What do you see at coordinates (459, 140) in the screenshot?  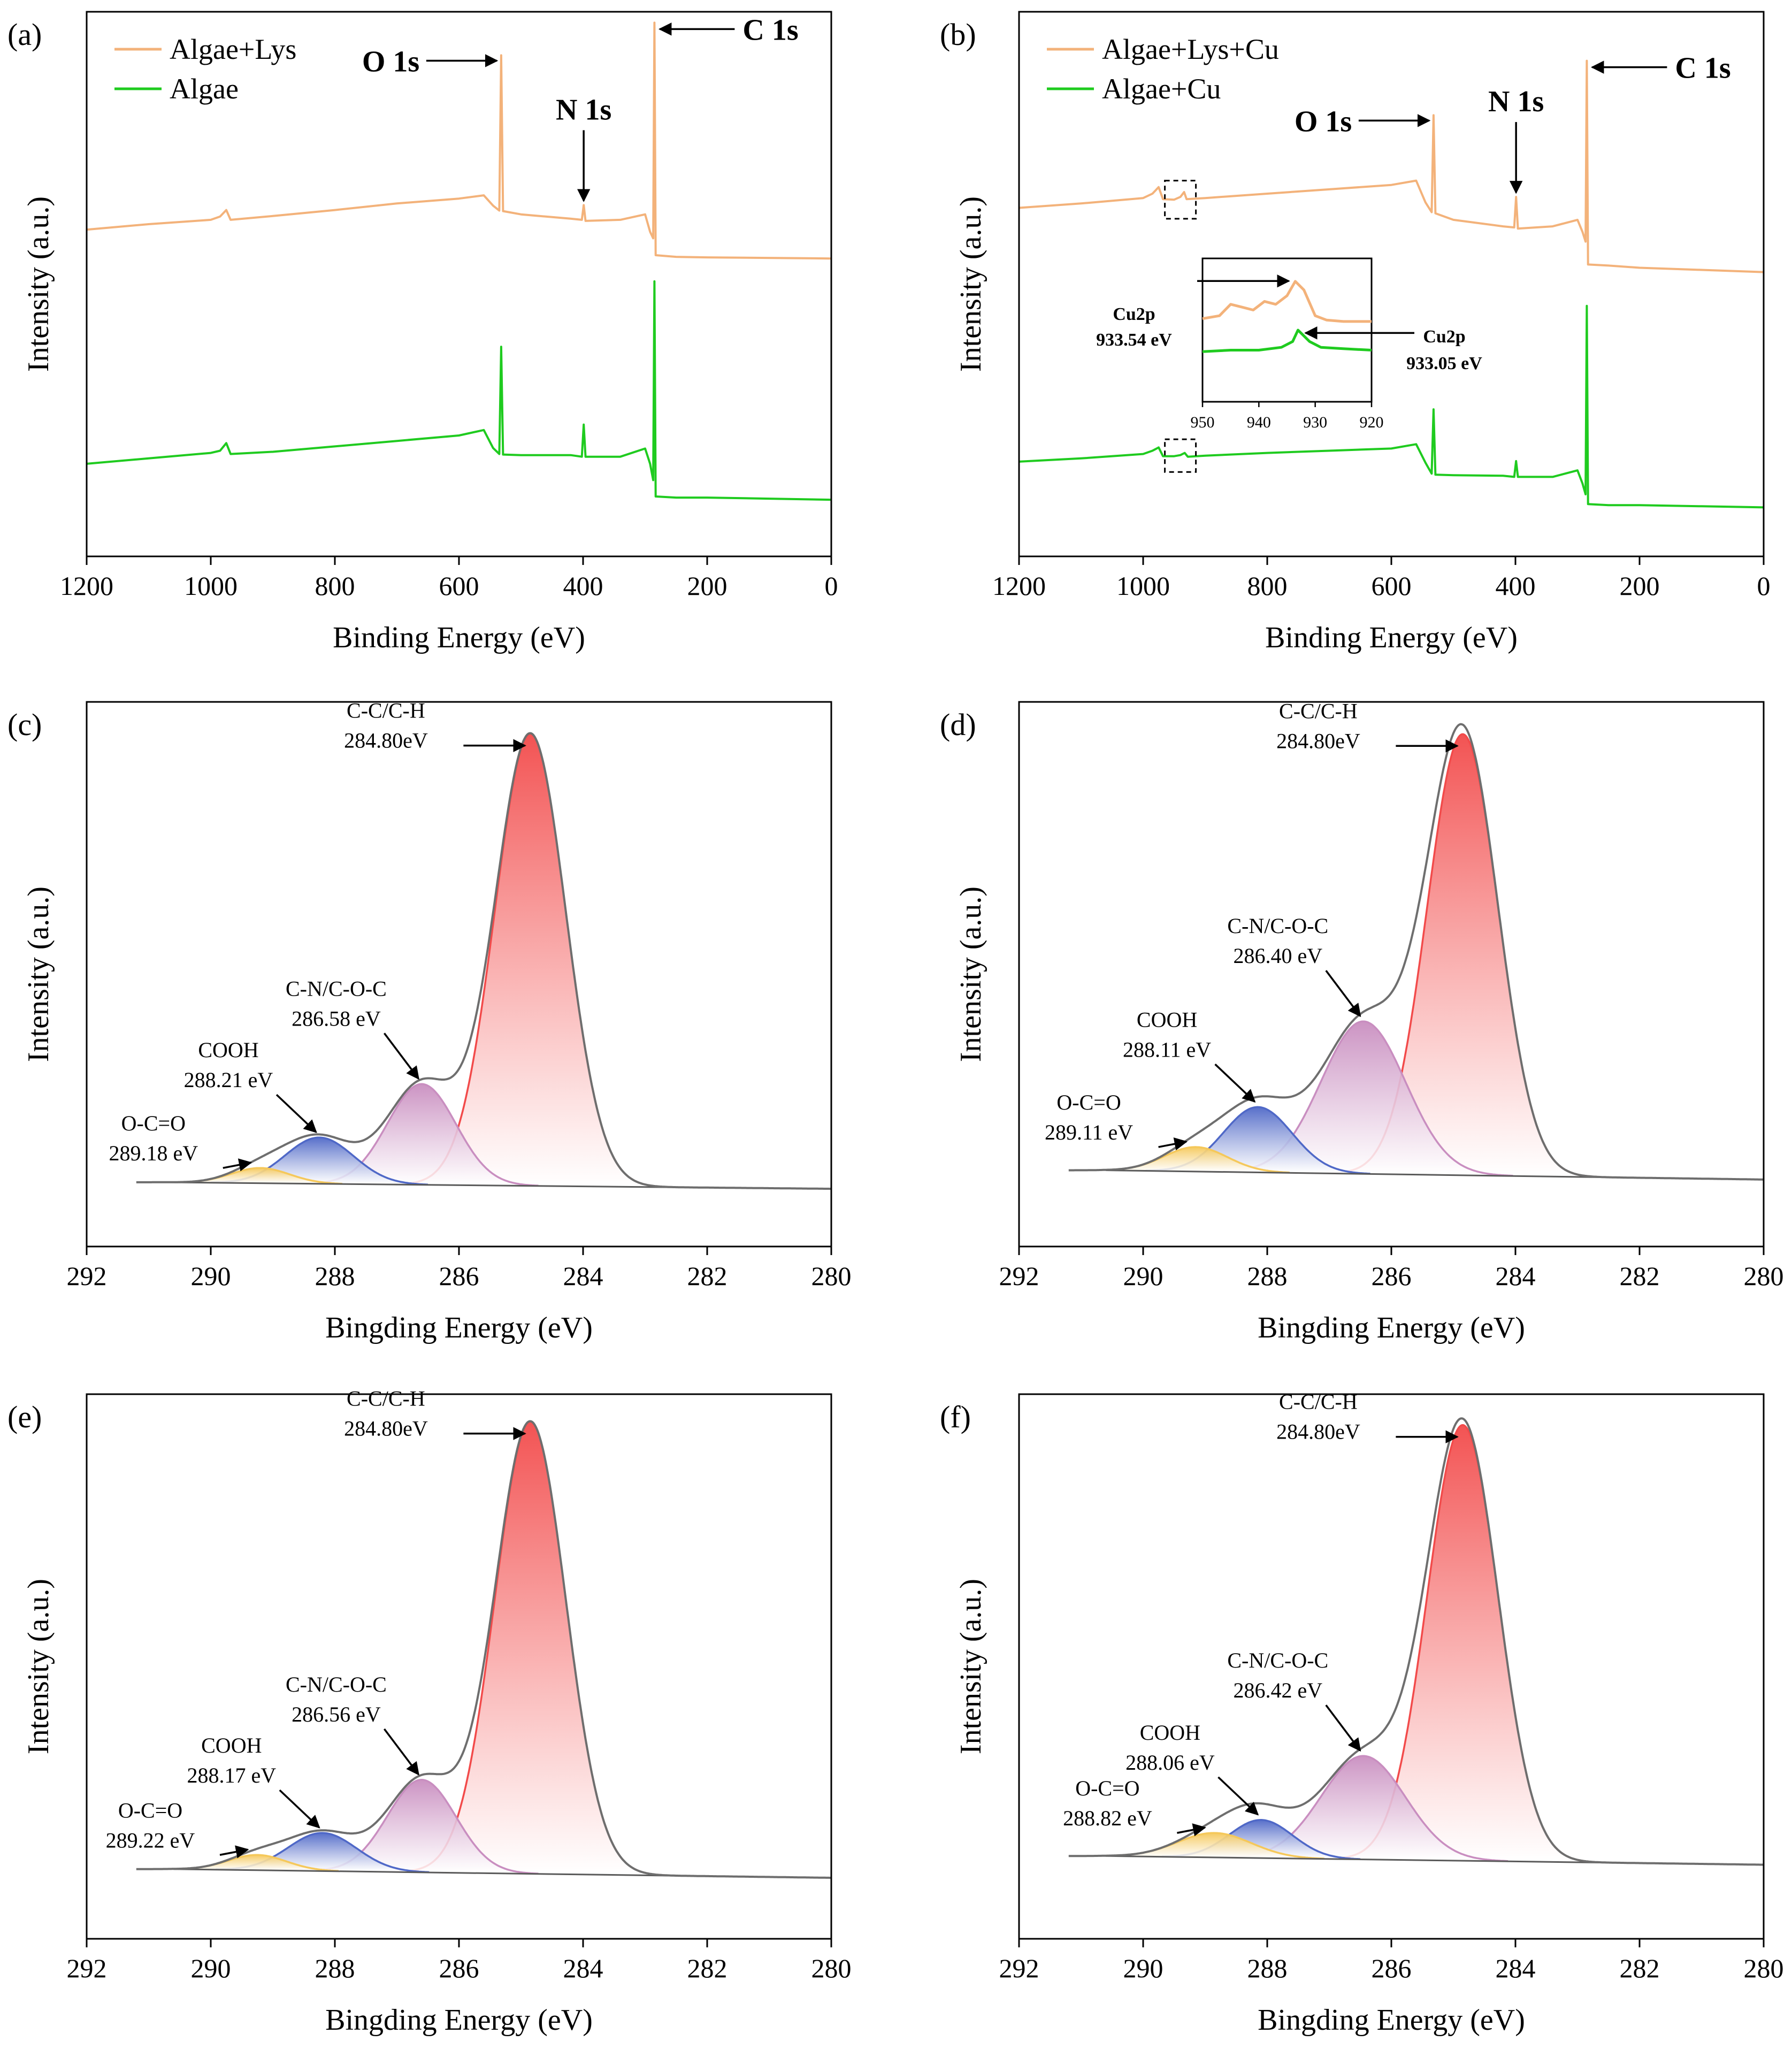 I see `series-line-algae-lys` at bounding box center [459, 140].